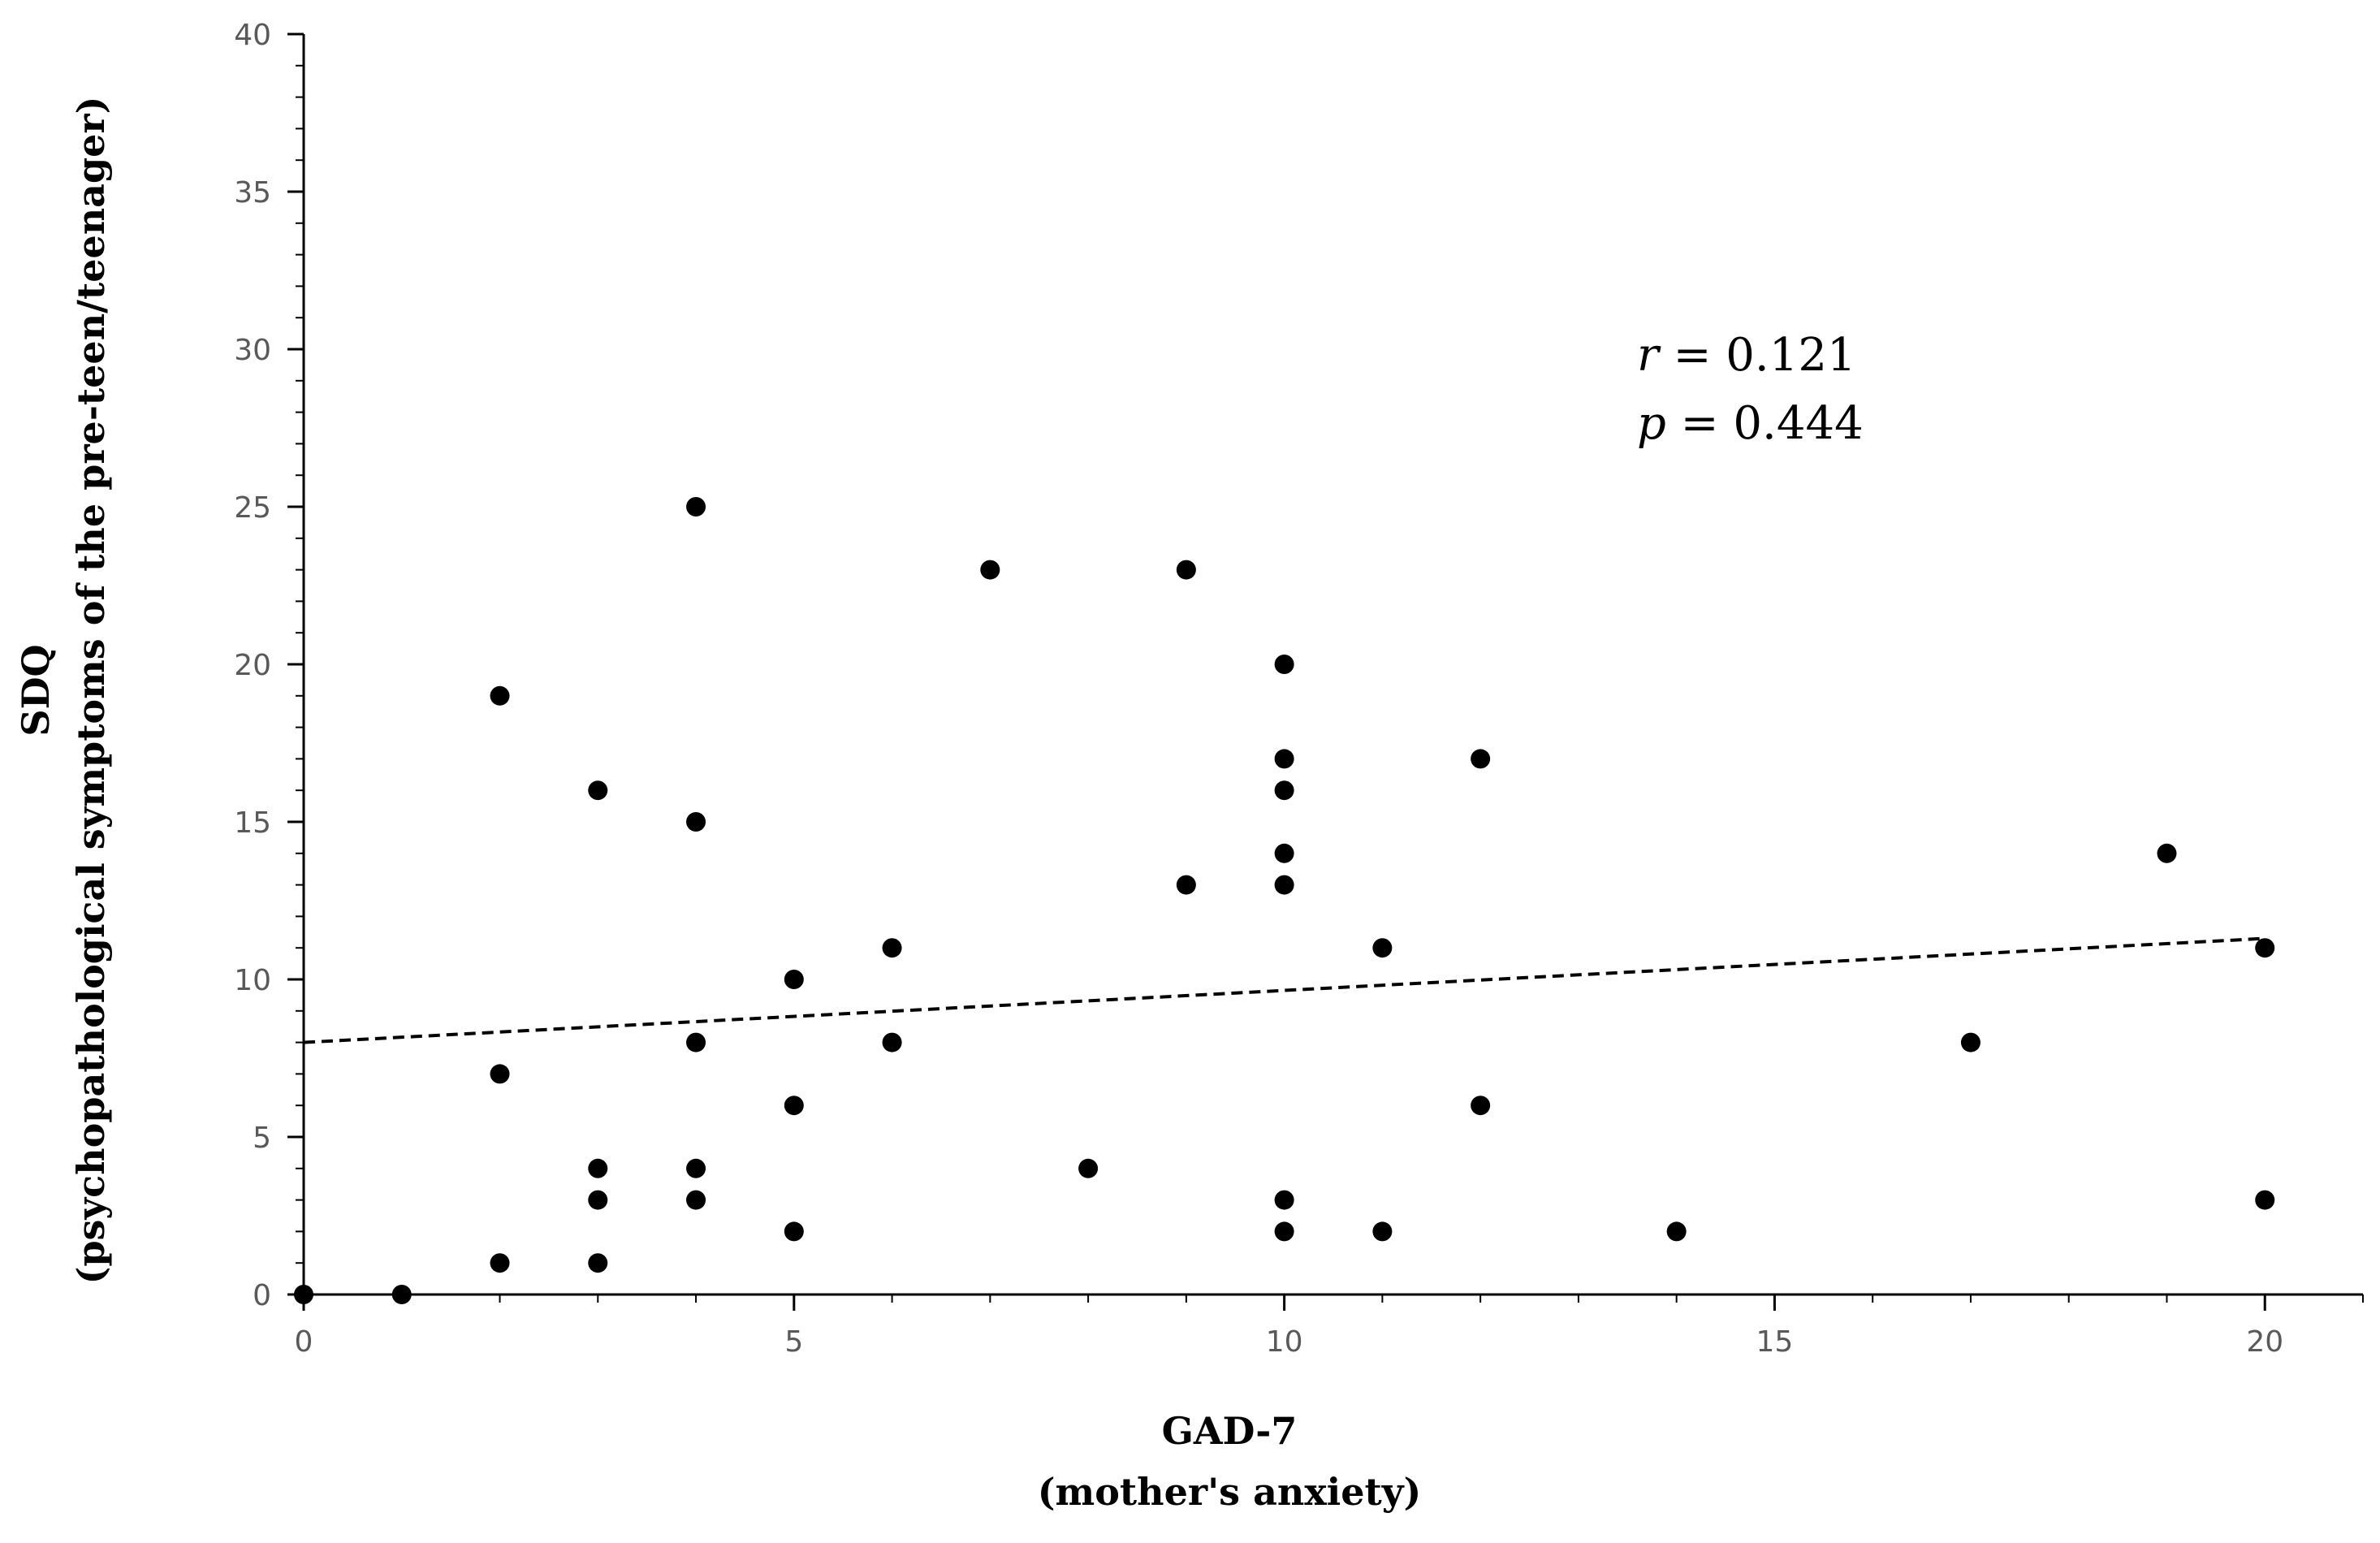 The height and width of the screenshot is (1543, 2380). What do you see at coordinates (304, 1342) in the screenshot?
I see `x-tick-label: 0` at bounding box center [304, 1342].